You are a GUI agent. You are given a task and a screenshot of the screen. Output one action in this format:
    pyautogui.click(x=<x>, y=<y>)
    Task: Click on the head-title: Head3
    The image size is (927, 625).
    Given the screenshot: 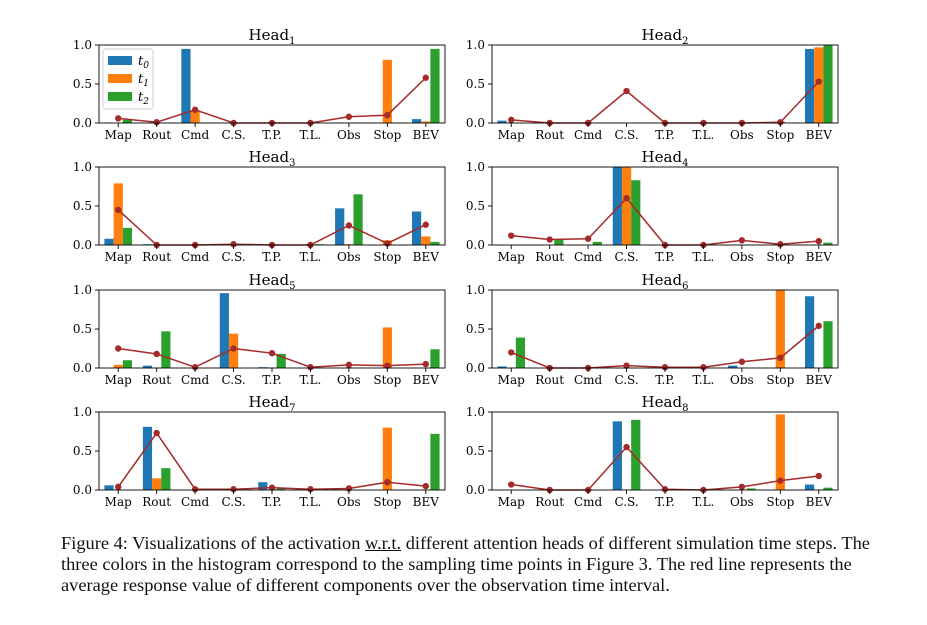 What is the action you would take?
    pyautogui.click(x=272, y=158)
    